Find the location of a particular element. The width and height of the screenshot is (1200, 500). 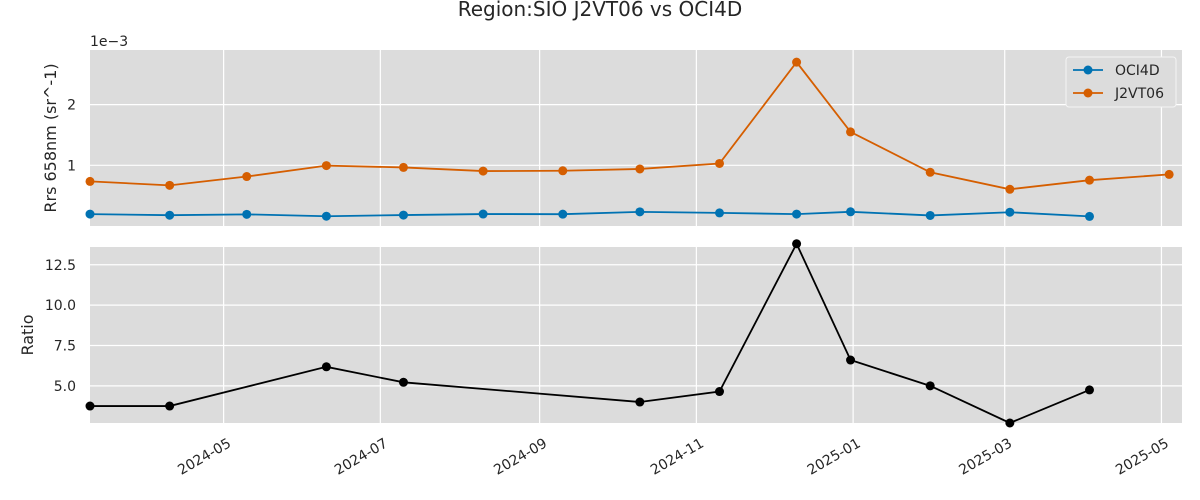

x-tick-label: 2025-03 is located at coordinates (985, 457).